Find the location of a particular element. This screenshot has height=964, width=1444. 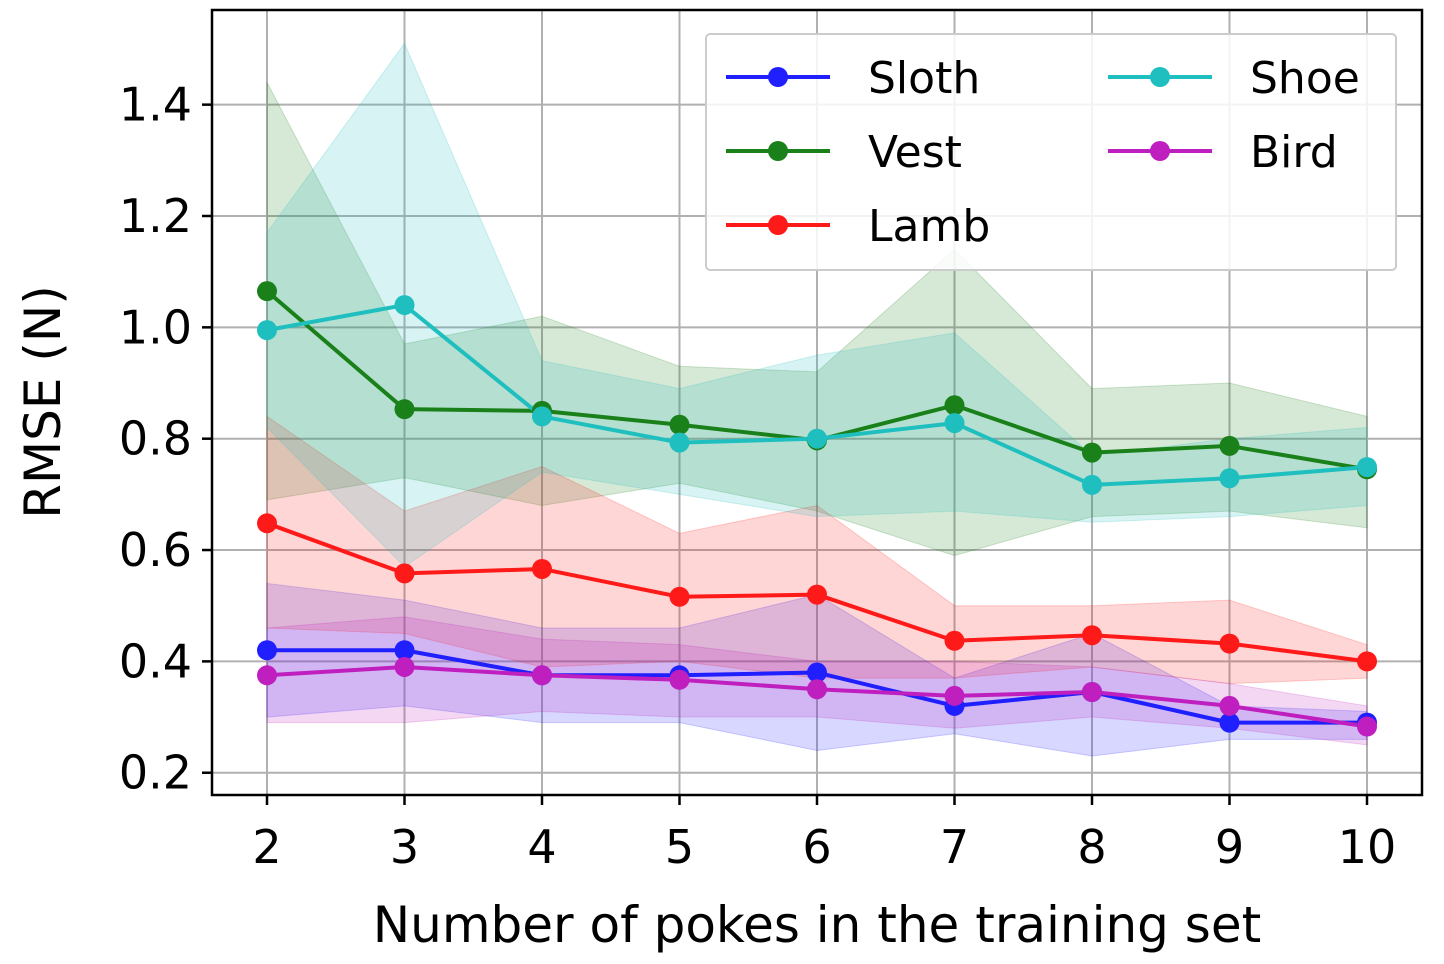

y-axis-ticks: 0.2 0.4 0.6 0.8 1.0 1.2 1.4 is located at coordinates (165, 439).